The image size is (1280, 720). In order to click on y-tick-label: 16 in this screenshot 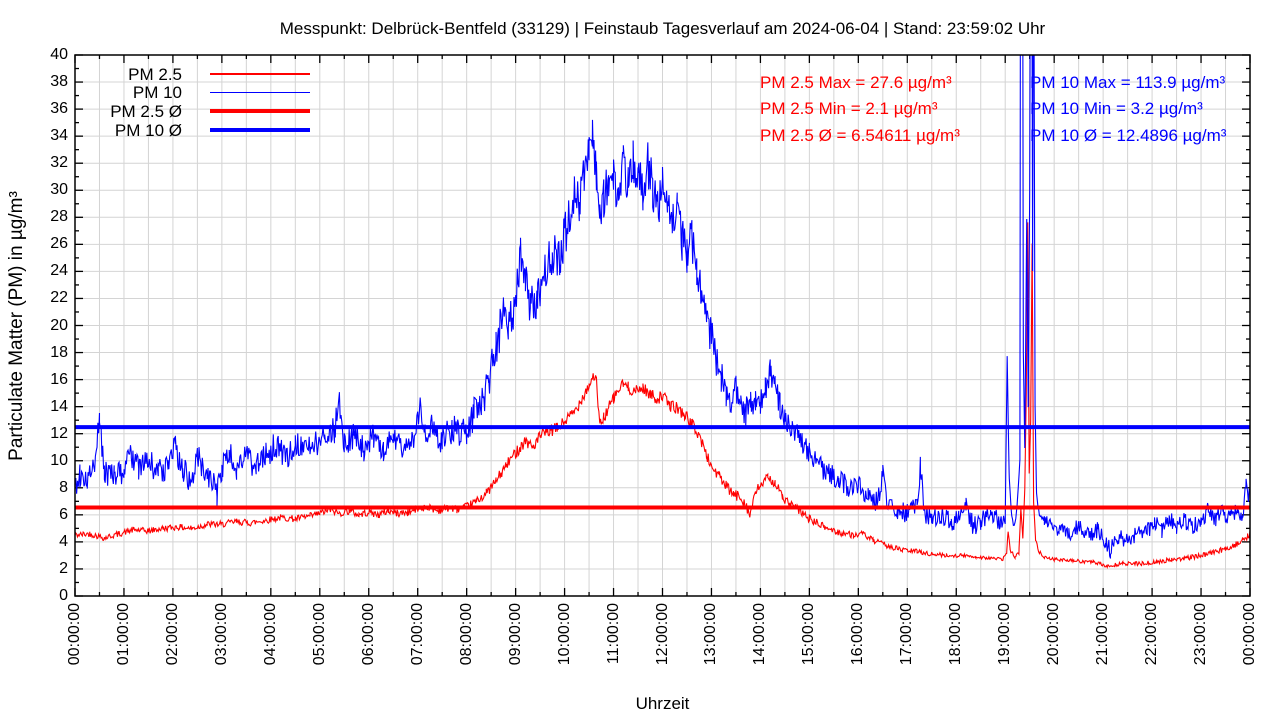, I will do `click(59, 379)`.